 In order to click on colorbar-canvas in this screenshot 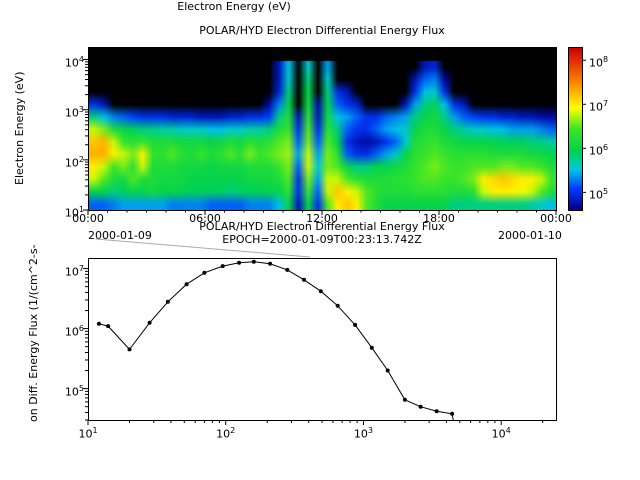, I will do `click(575, 129)`.